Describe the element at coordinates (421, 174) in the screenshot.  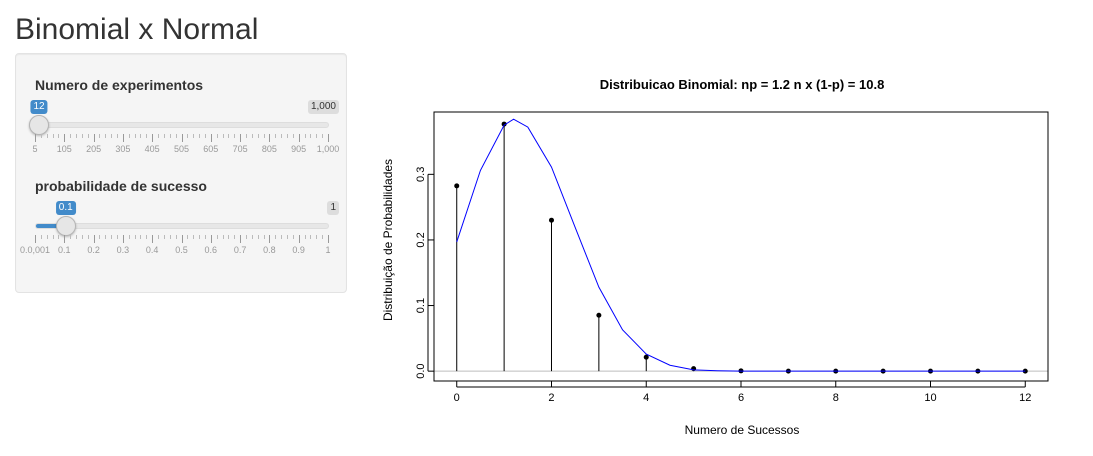
I see `y-tick-label: 0.3` at that location.